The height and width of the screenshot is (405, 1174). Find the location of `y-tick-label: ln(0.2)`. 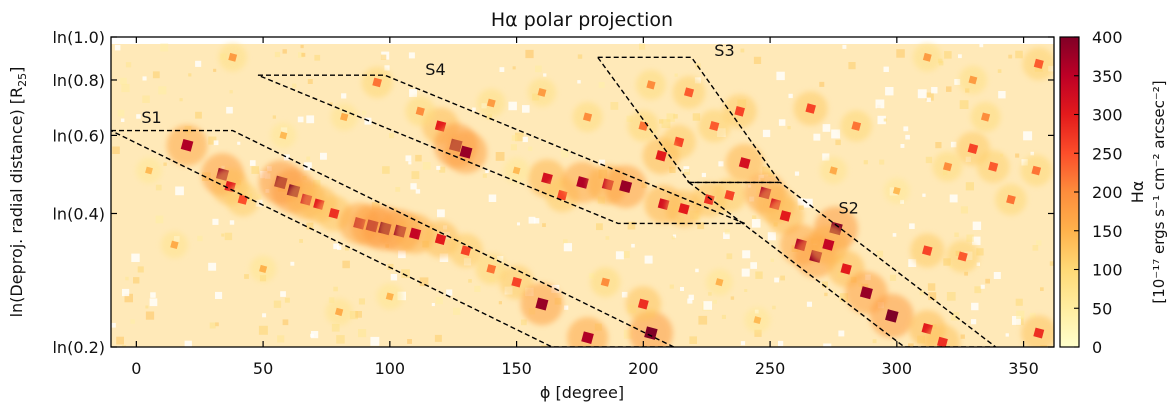

y-tick-label: ln(0.2) is located at coordinates (78, 347).